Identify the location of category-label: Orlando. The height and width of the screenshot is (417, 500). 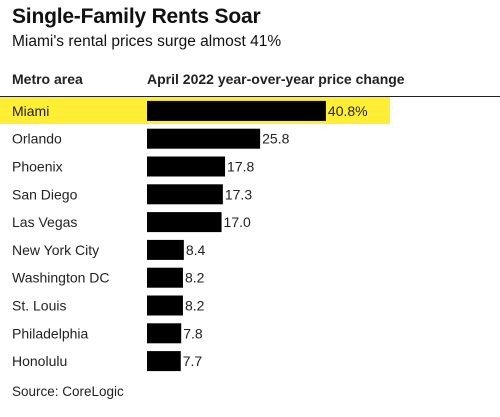
(37, 139).